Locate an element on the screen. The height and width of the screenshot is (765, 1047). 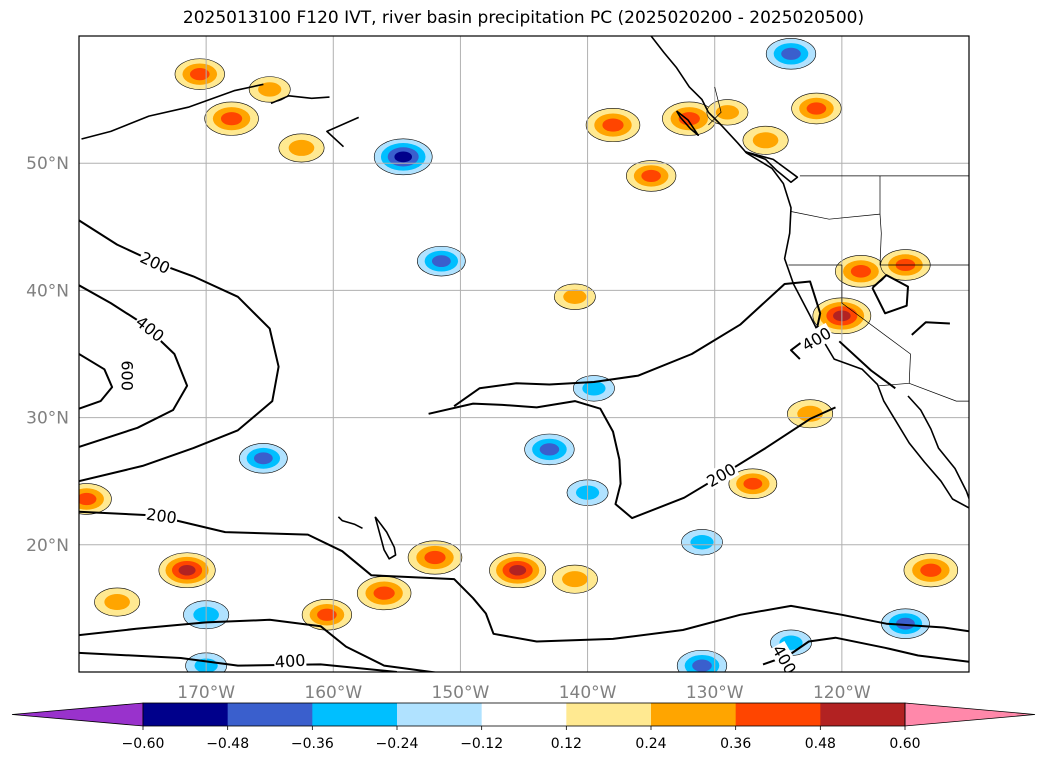
latitude-tick-label: 40°N is located at coordinates (47, 291).